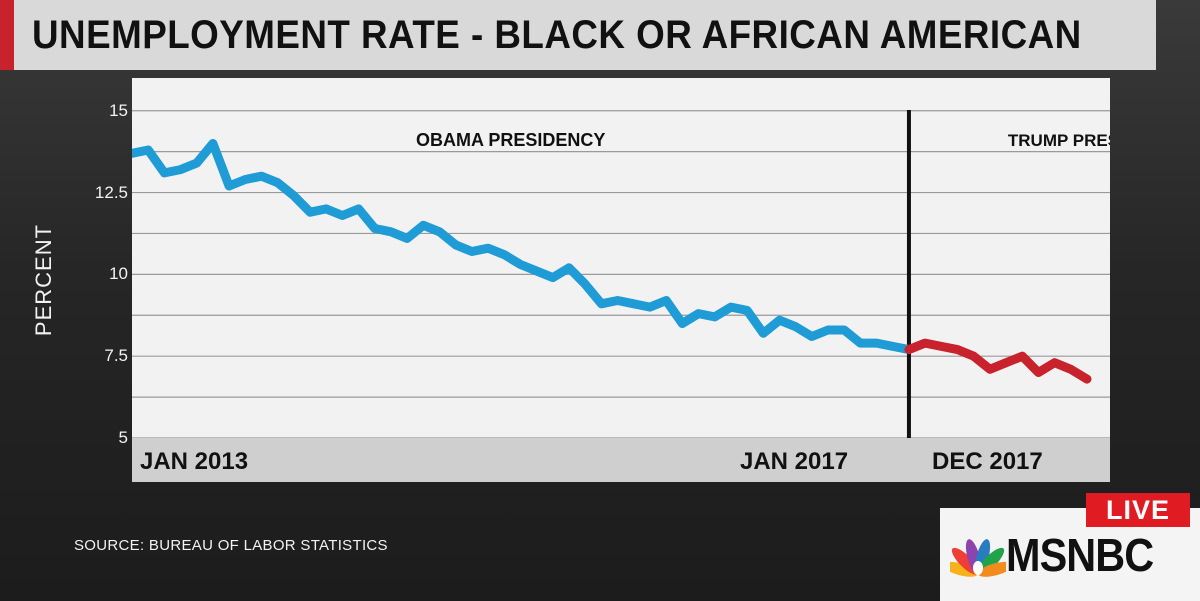  Describe the element at coordinates (1059, 140) in the screenshot. I see `annotation-trump: TRUMP PRESIDENCY` at that location.